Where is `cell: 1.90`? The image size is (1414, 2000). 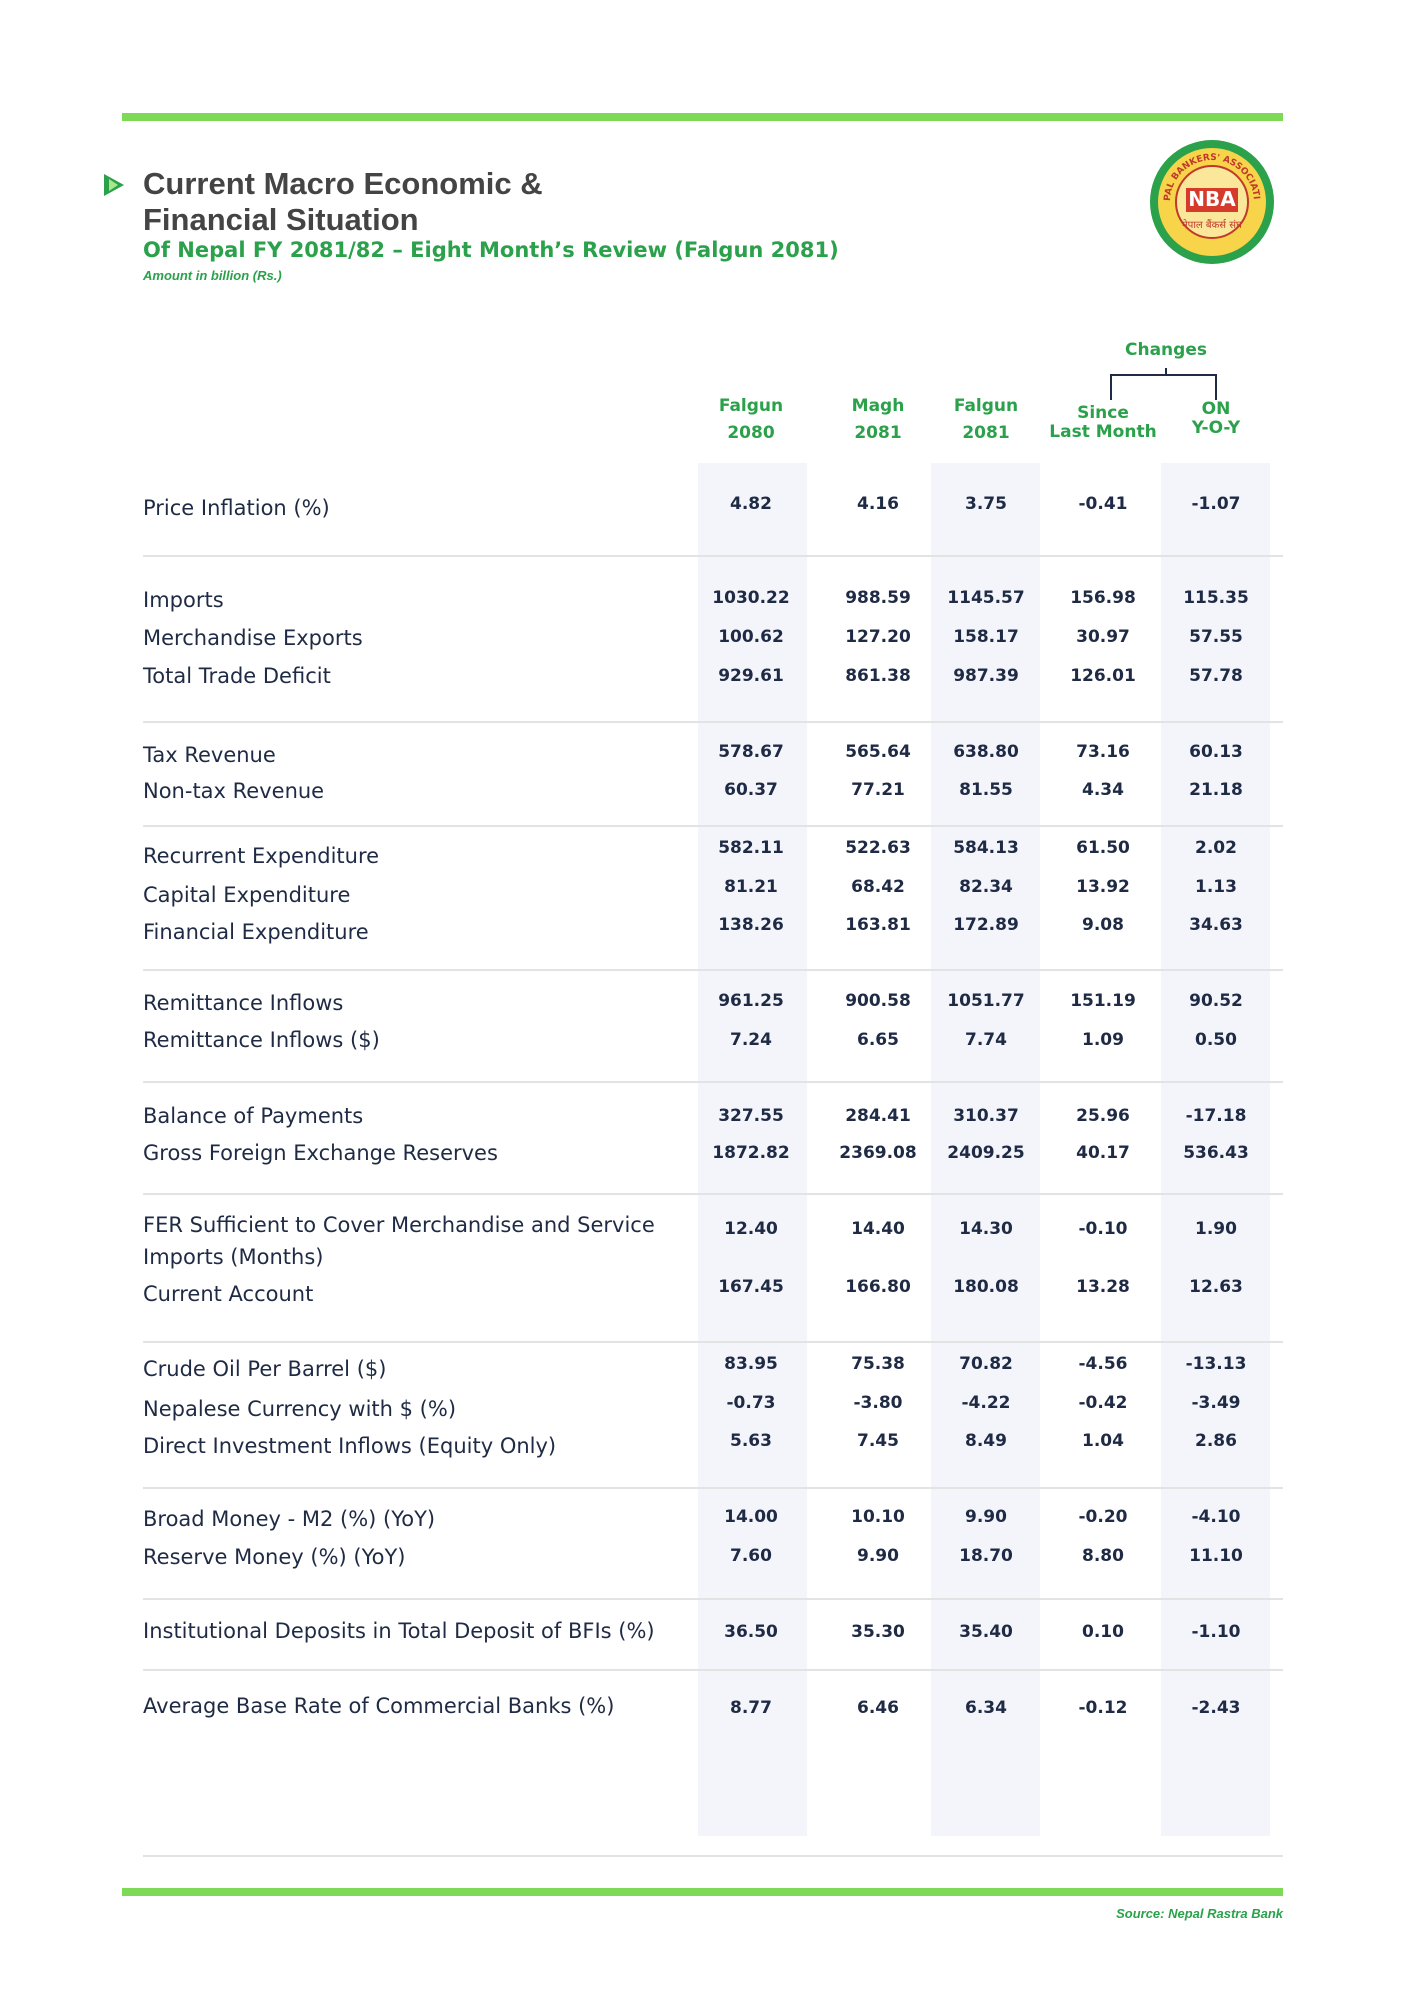
cell: 1.90 is located at coordinates (1216, 1229).